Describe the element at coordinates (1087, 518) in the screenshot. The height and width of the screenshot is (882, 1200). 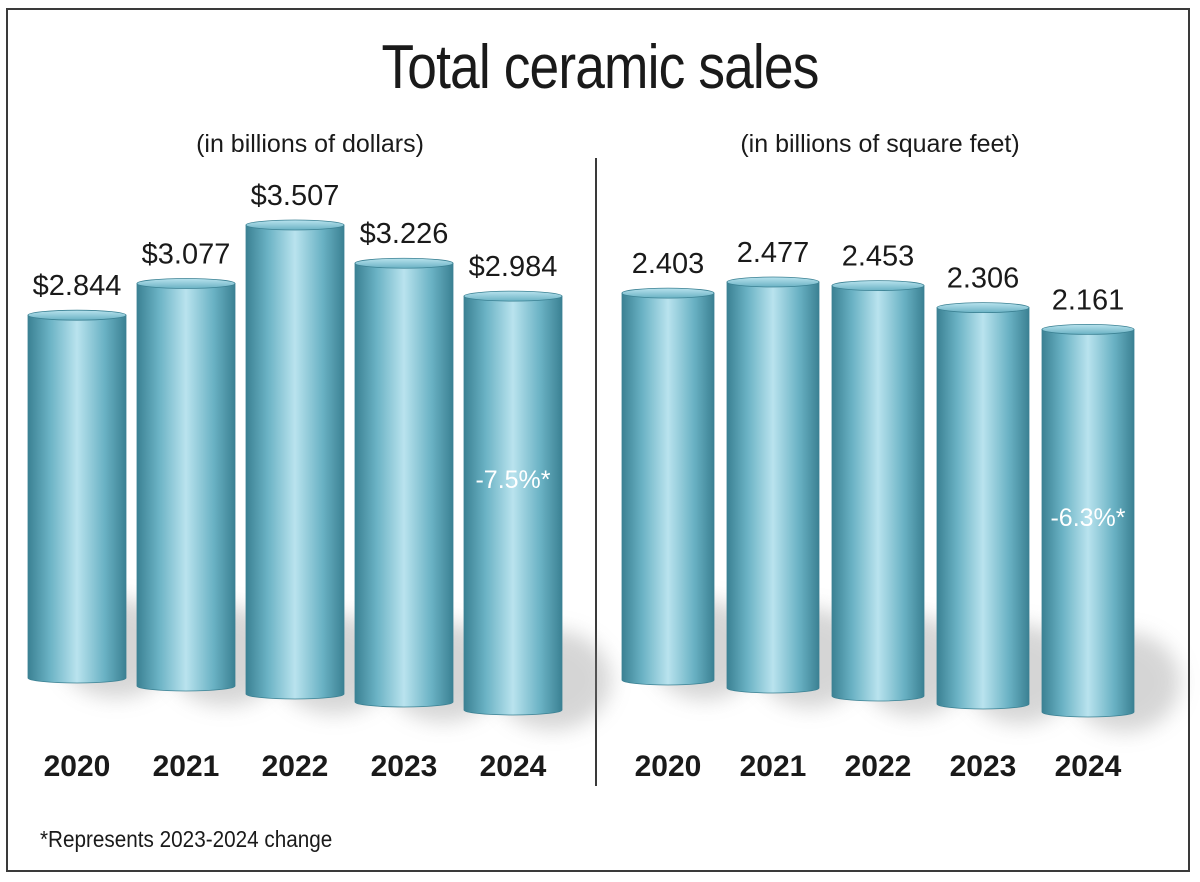
I see `change-annotation: -6.3%*` at that location.